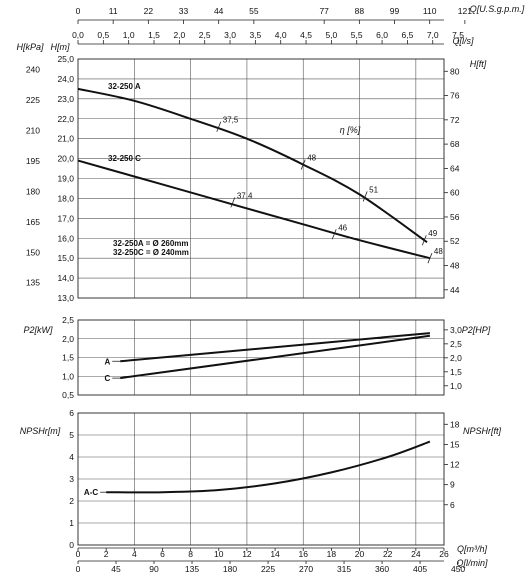 The width and height of the screenshot is (531, 583). Describe the element at coordinates (458, 35) in the screenshot. I see `ls-tick-label: 7,5` at that location.